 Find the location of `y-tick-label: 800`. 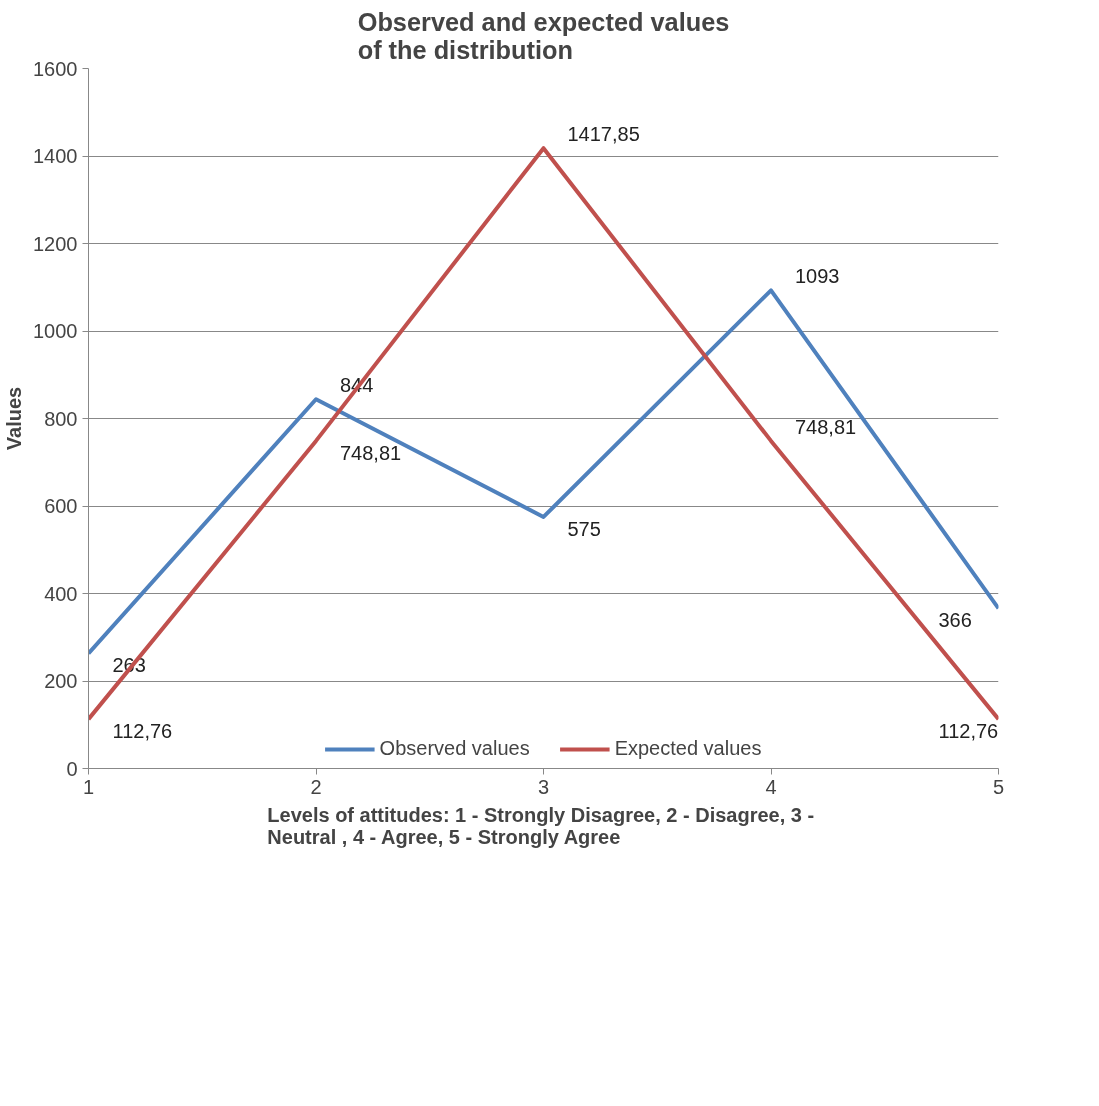

y-tick-label: 800 is located at coordinates (61, 418).